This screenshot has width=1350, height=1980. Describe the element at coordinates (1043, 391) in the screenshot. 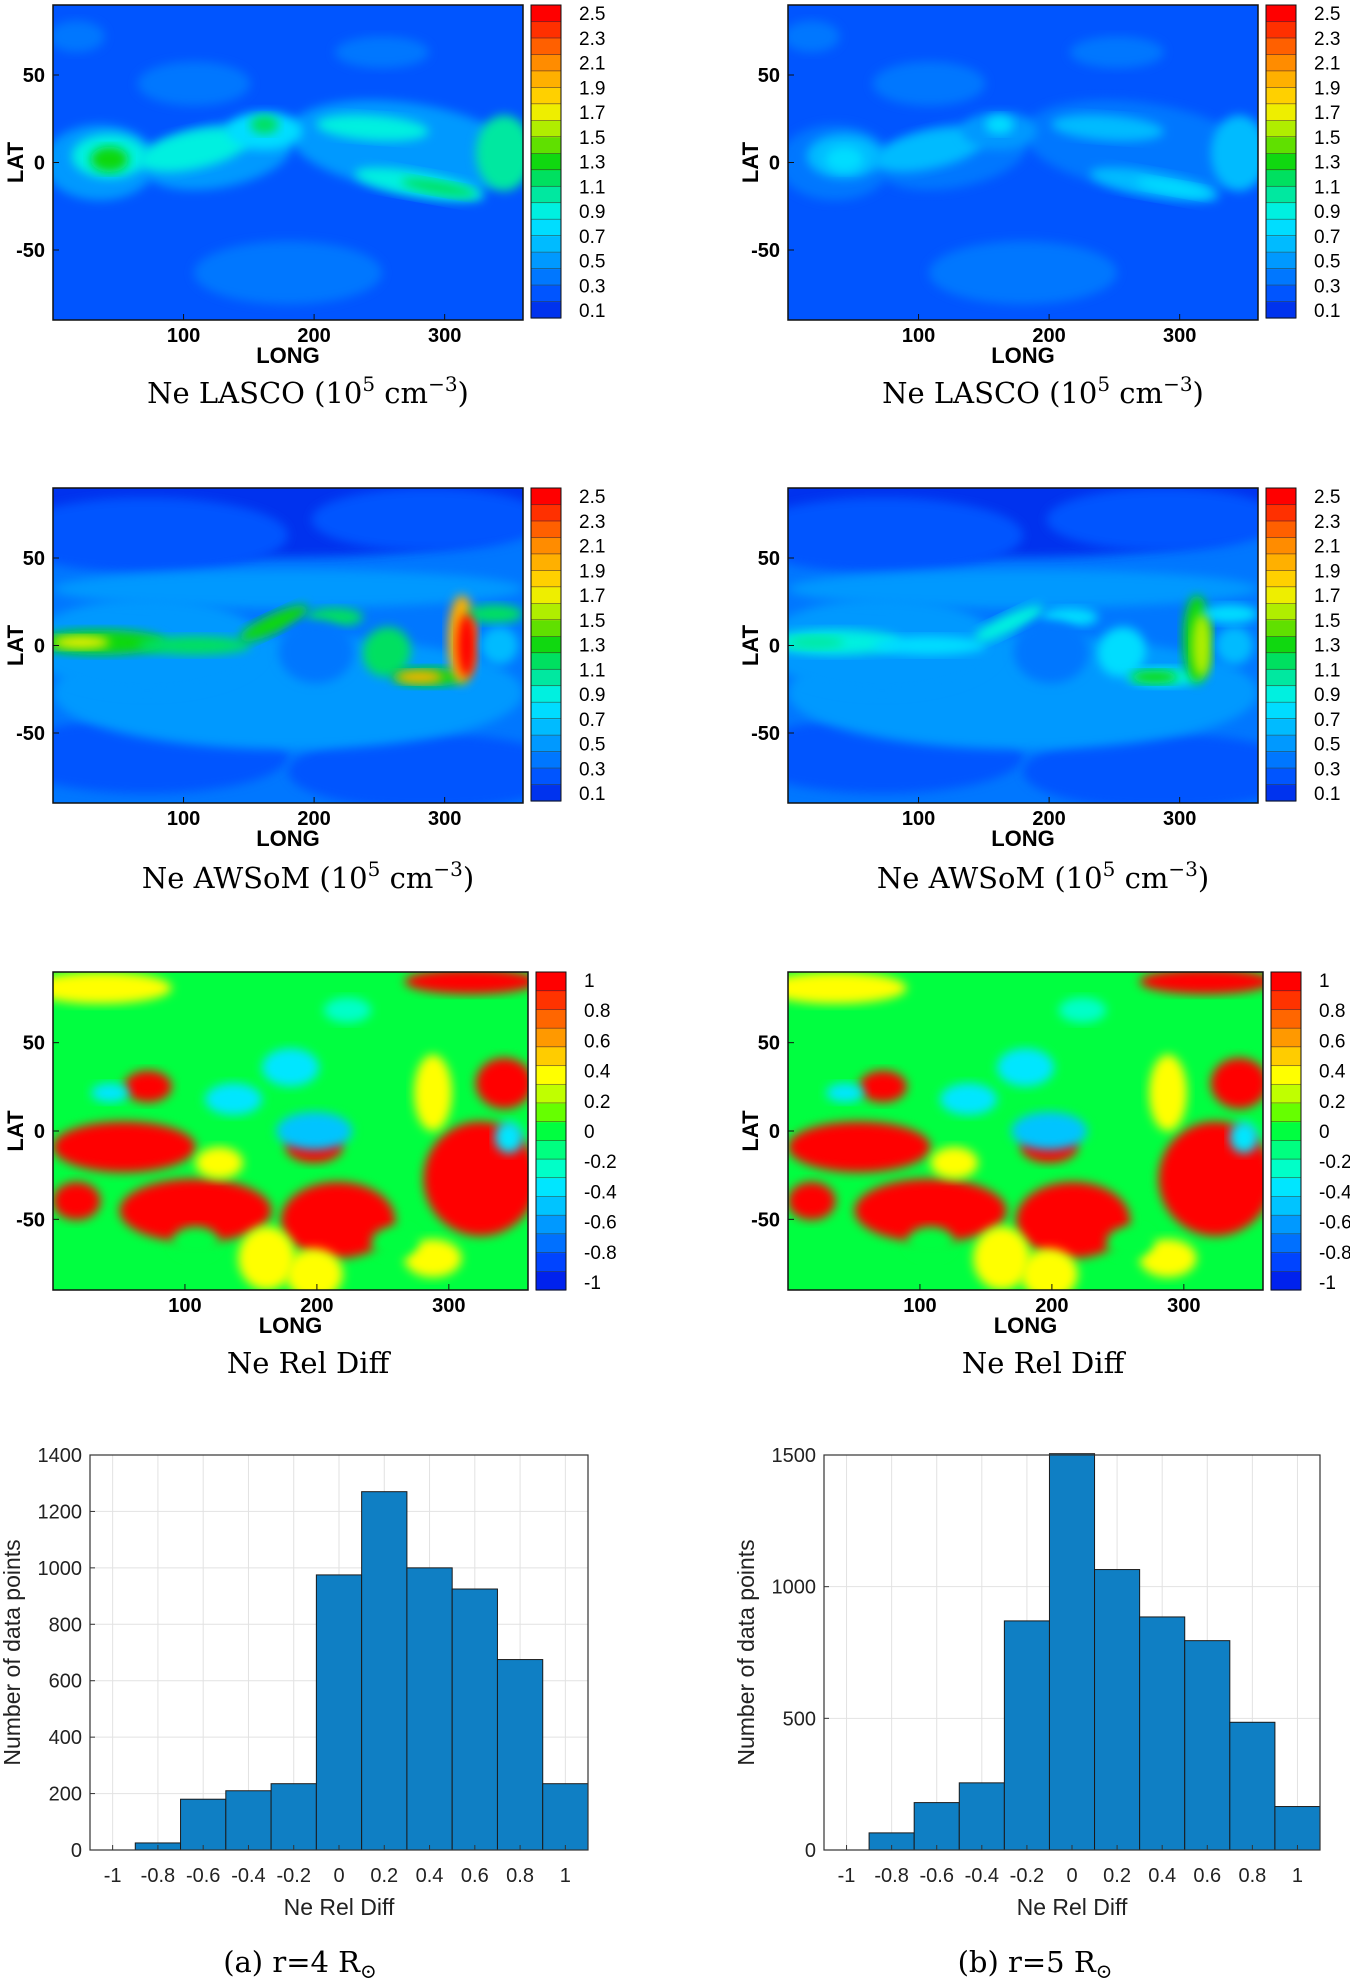

I see `caption-lasco: Ne LASCO (105 cm−3)` at that location.